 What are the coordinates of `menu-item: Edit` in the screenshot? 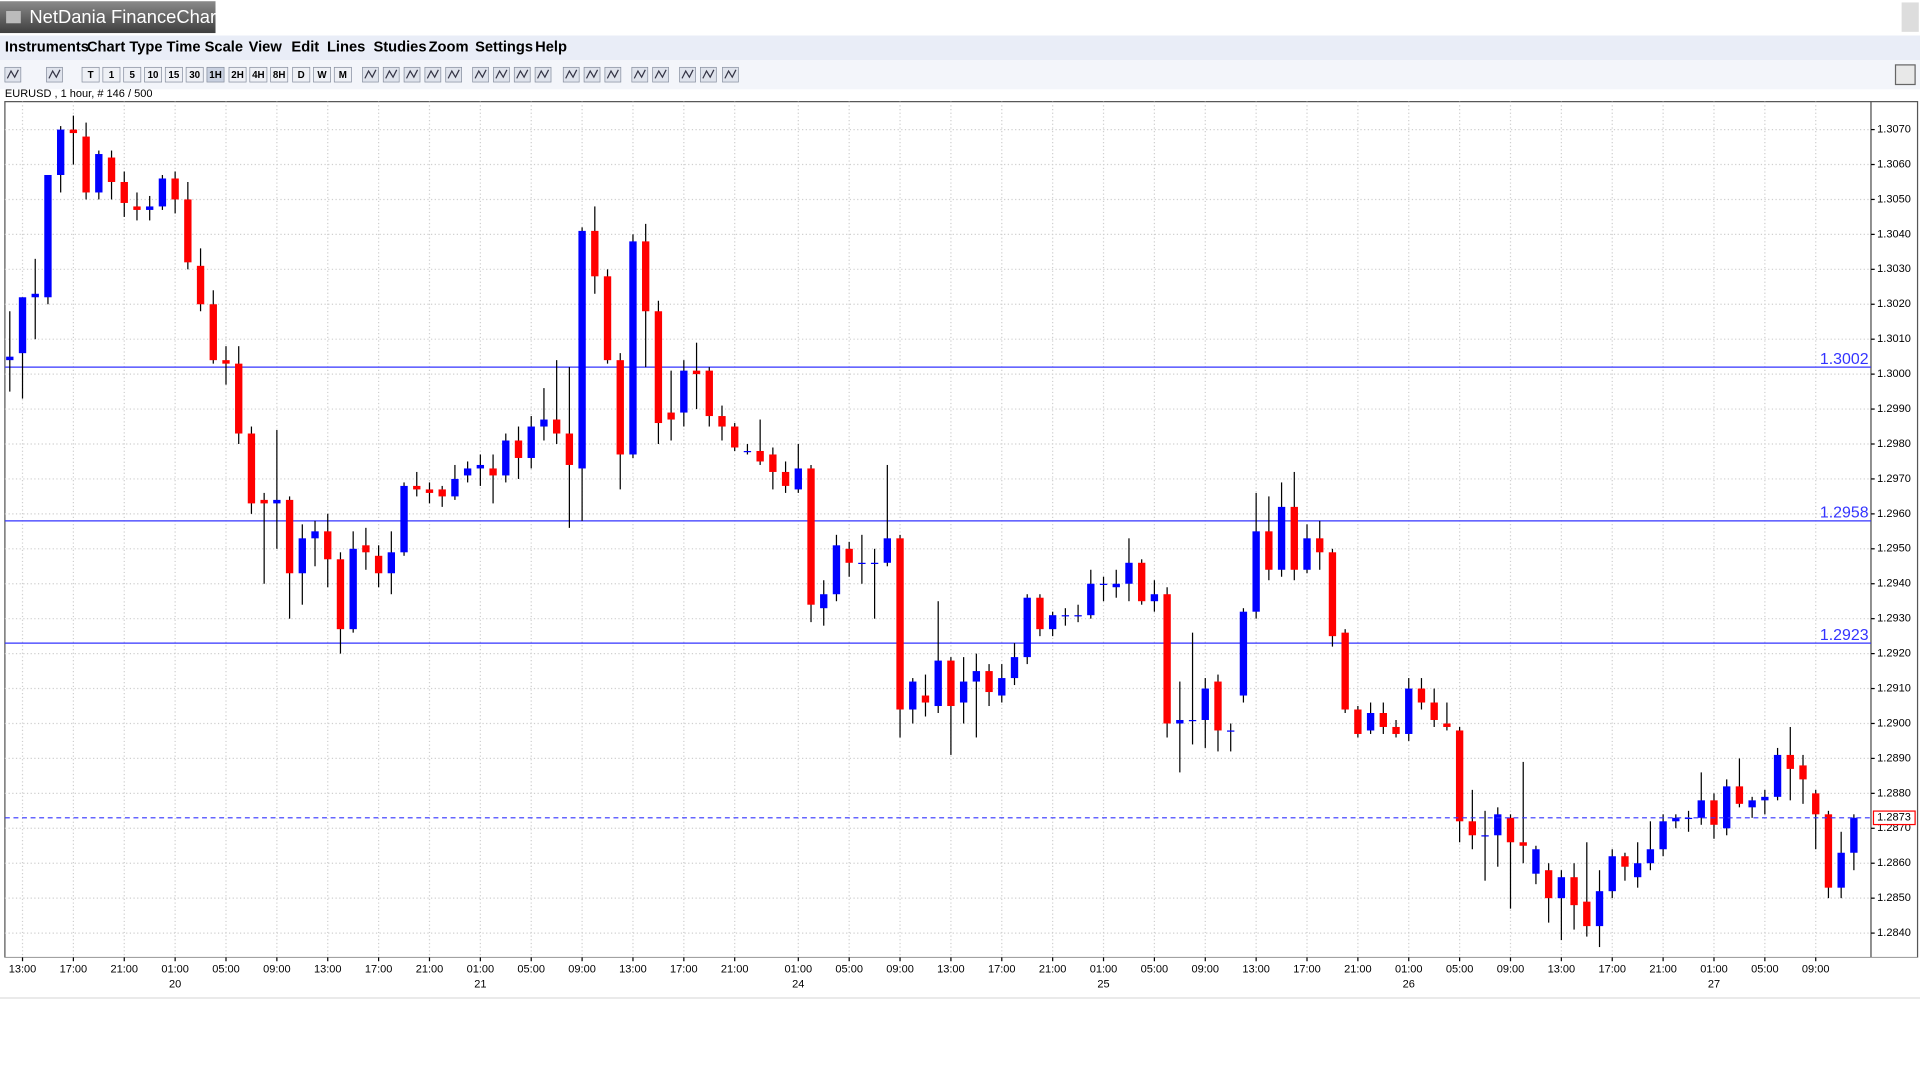 It's located at (305, 48).